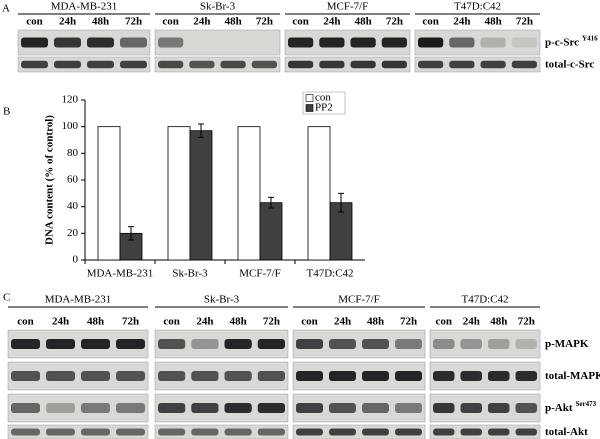 The height and width of the screenshot is (439, 600). What do you see at coordinates (477, 7) in the screenshot?
I see `cell-line-label: T47D:C42` at bounding box center [477, 7].